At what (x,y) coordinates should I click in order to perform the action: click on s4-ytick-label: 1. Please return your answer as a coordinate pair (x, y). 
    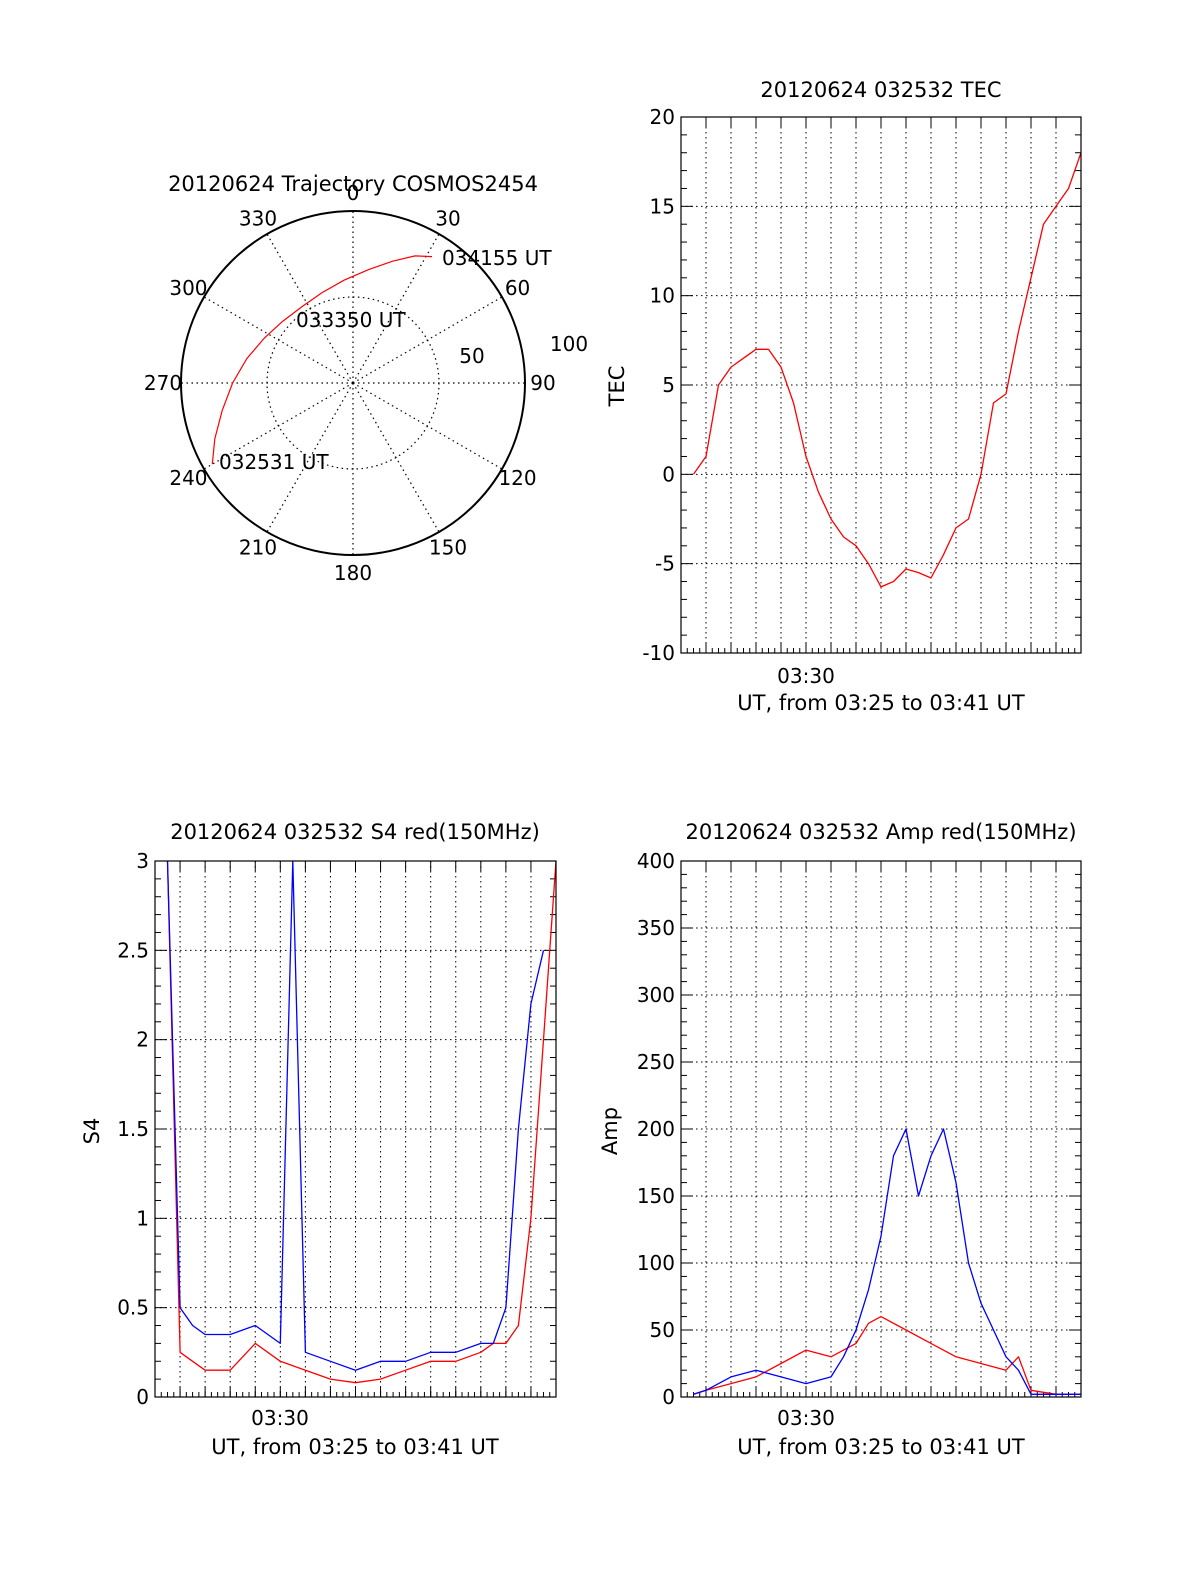
    Looking at the image, I should click on (142, 1218).